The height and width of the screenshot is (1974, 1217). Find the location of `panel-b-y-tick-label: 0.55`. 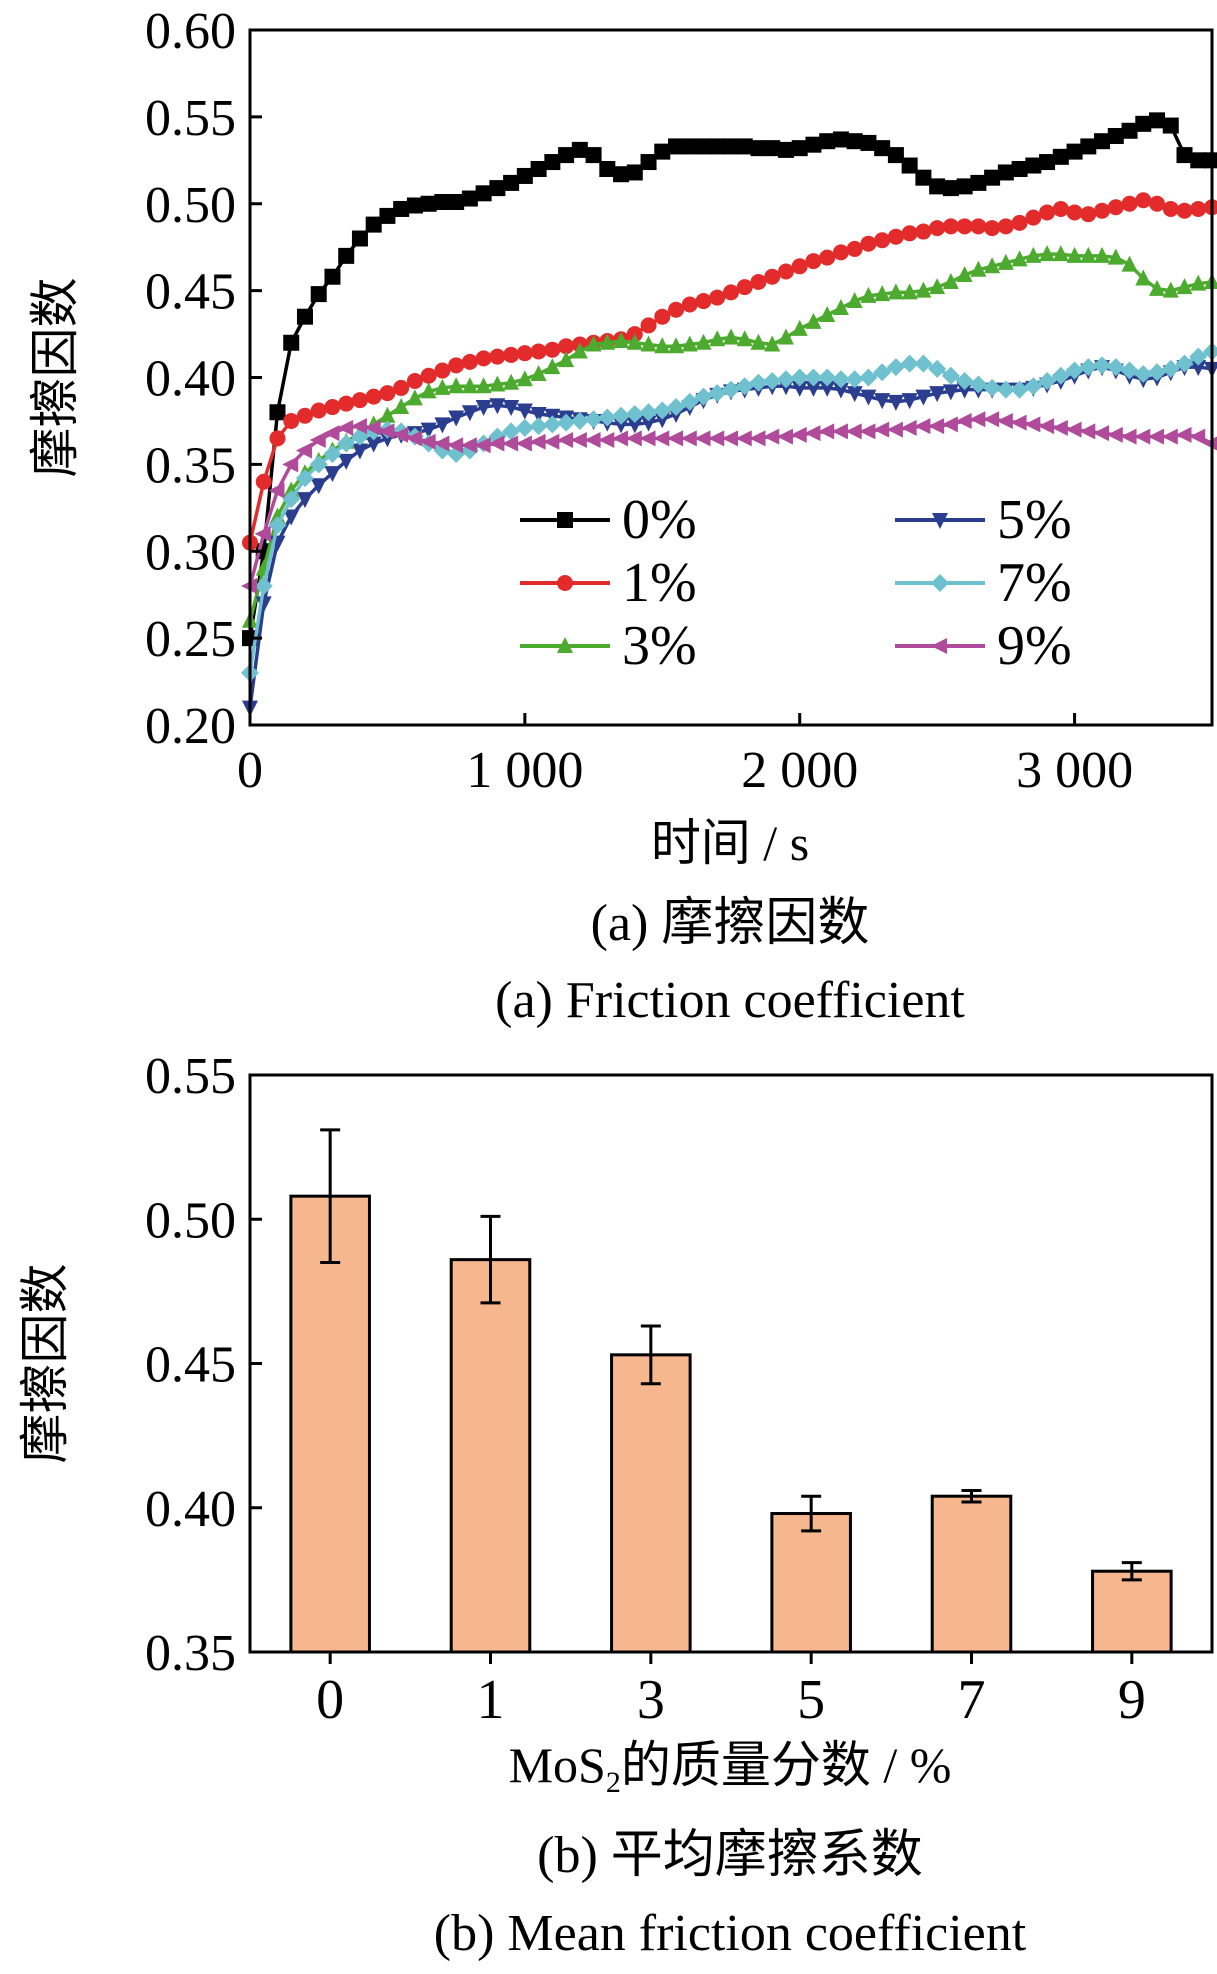

panel-b-y-tick-label: 0.55 is located at coordinates (190, 1076).